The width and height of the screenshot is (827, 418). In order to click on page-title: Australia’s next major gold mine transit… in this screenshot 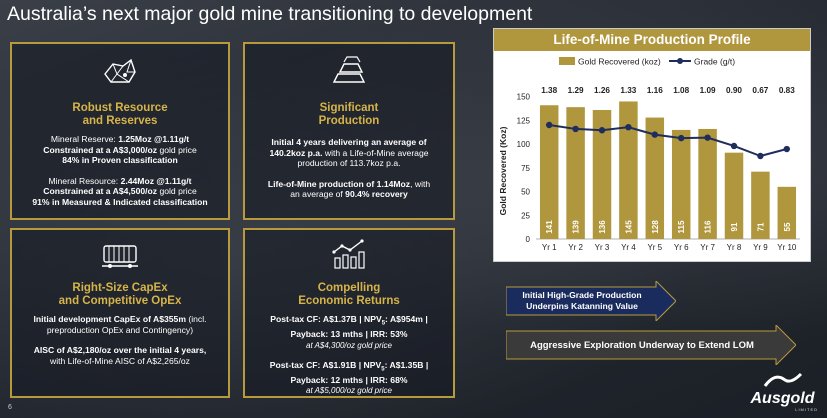, I will do `click(270, 14)`.